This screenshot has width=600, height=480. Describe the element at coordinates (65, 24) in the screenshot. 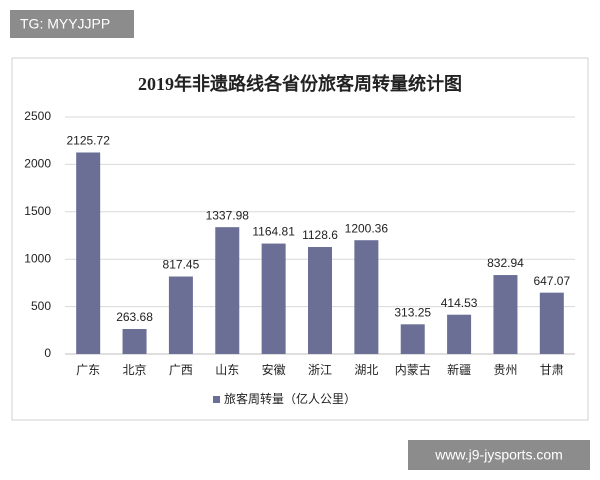

I see `watermark: TG: MYYJJPP` at that location.